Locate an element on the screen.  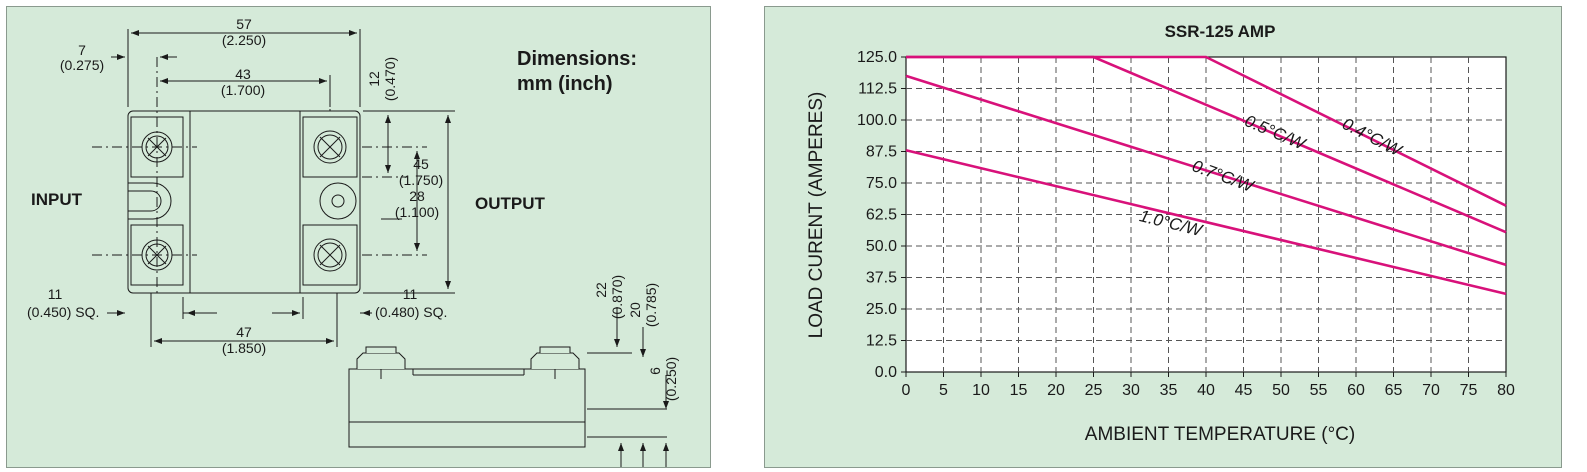
dim-43: 43 is located at coordinates (243, 74).